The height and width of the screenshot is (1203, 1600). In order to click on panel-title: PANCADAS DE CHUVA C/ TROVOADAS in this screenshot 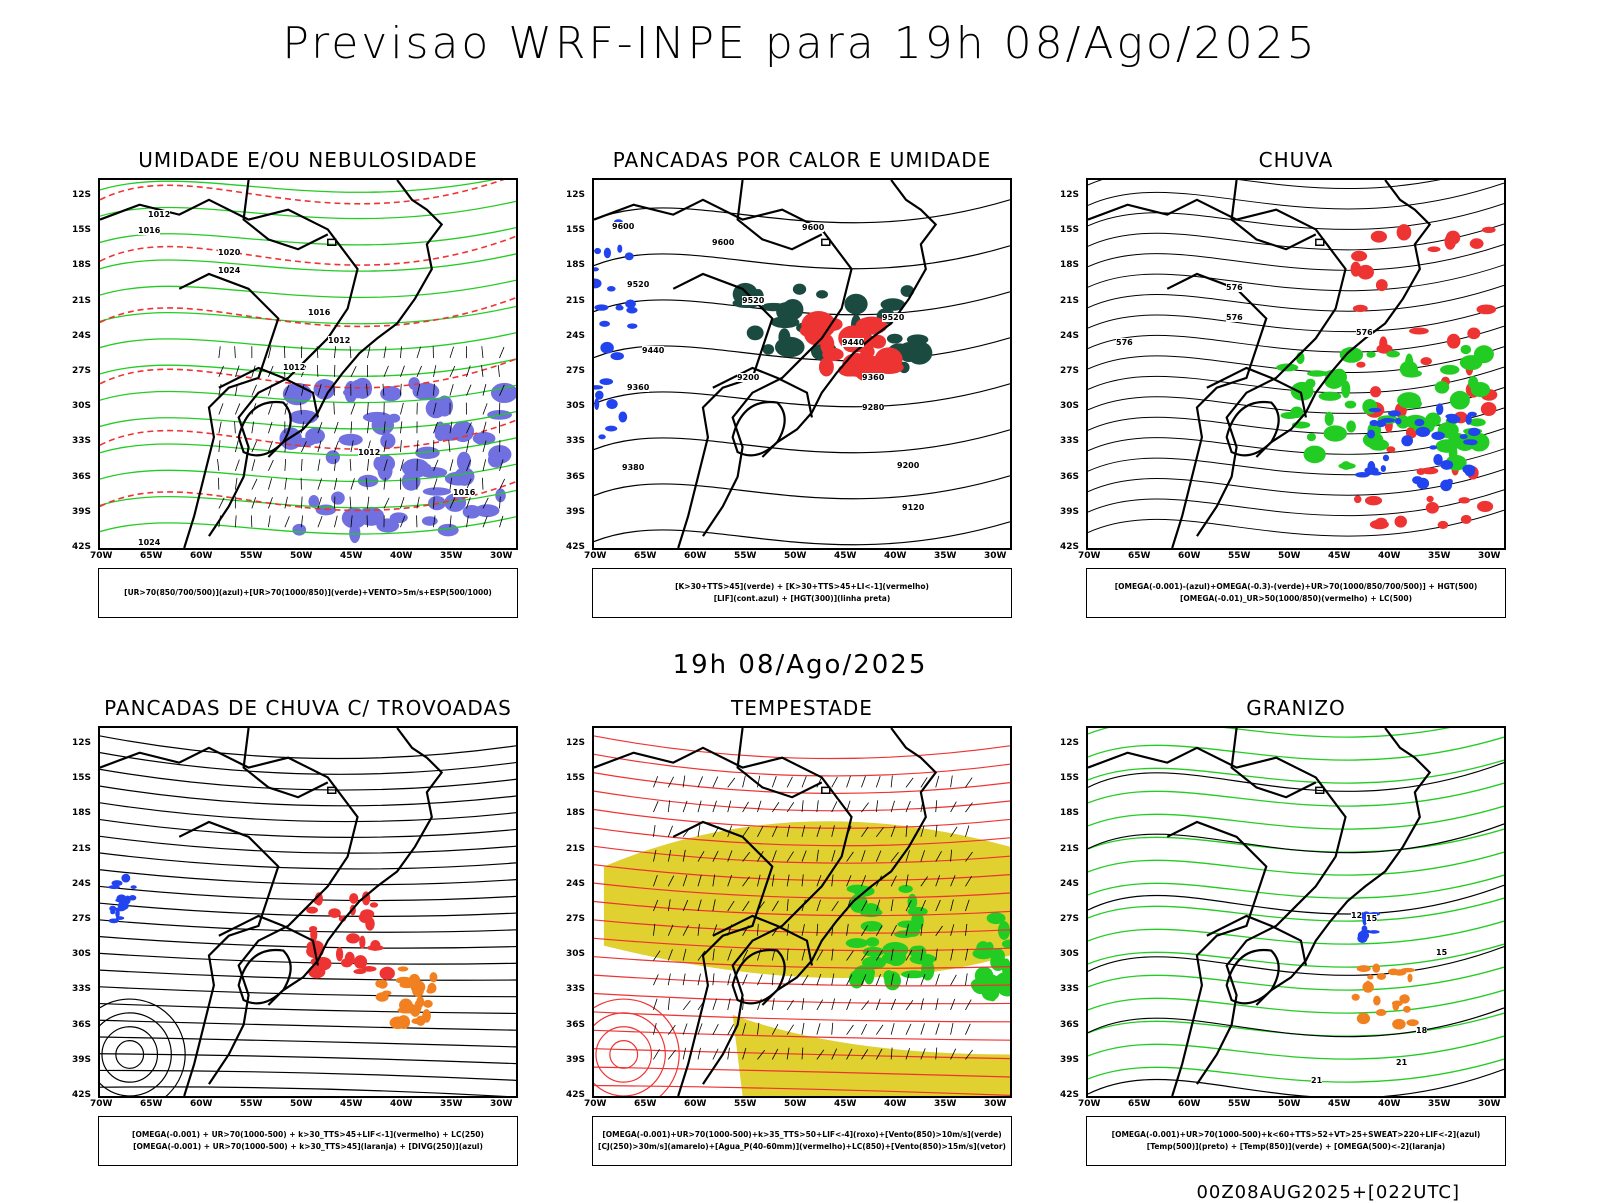, I will do `click(308, 708)`.